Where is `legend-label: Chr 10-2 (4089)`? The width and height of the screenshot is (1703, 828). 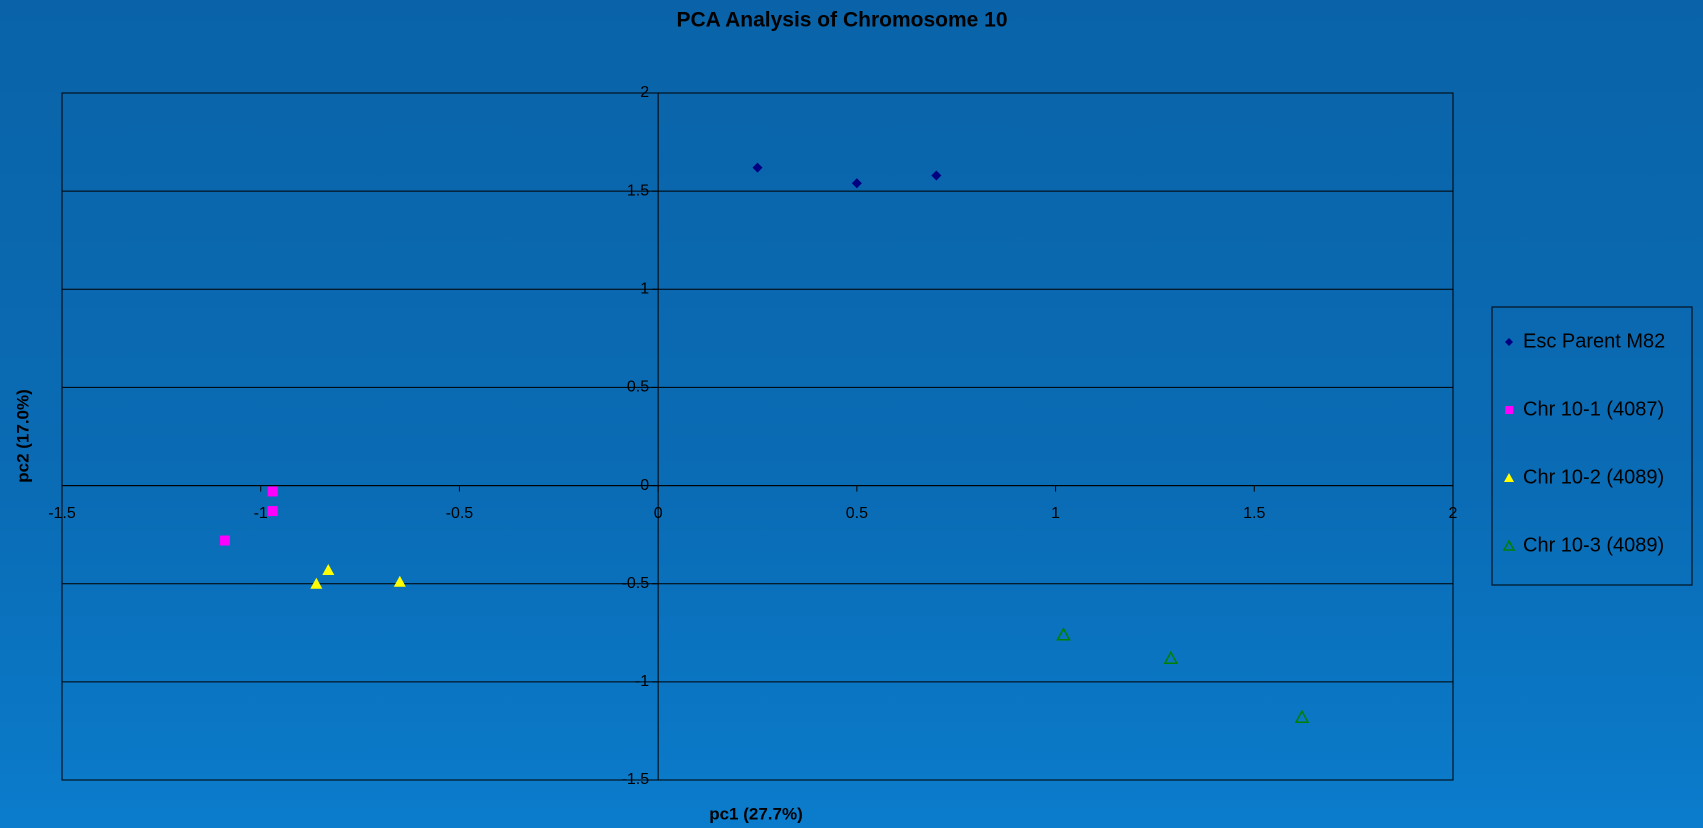 legend-label: Chr 10-2 (4089) is located at coordinates (1593, 477).